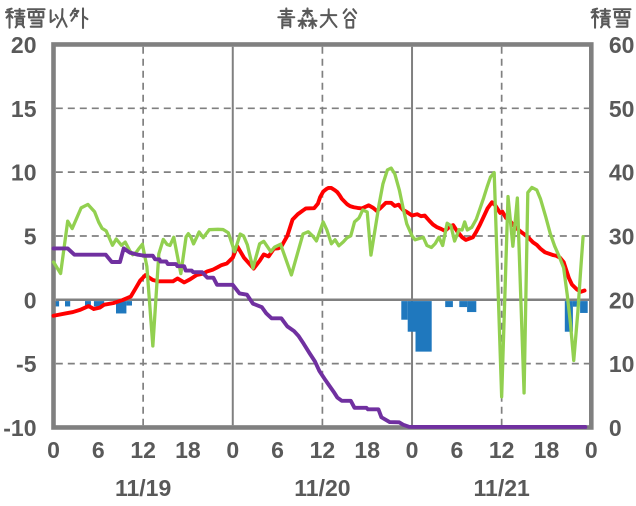 Image resolution: width=636 pixels, height=506 pixels. What do you see at coordinates (502, 488) in the screenshot?
I see `svg-text: 11/21` at bounding box center [502, 488].